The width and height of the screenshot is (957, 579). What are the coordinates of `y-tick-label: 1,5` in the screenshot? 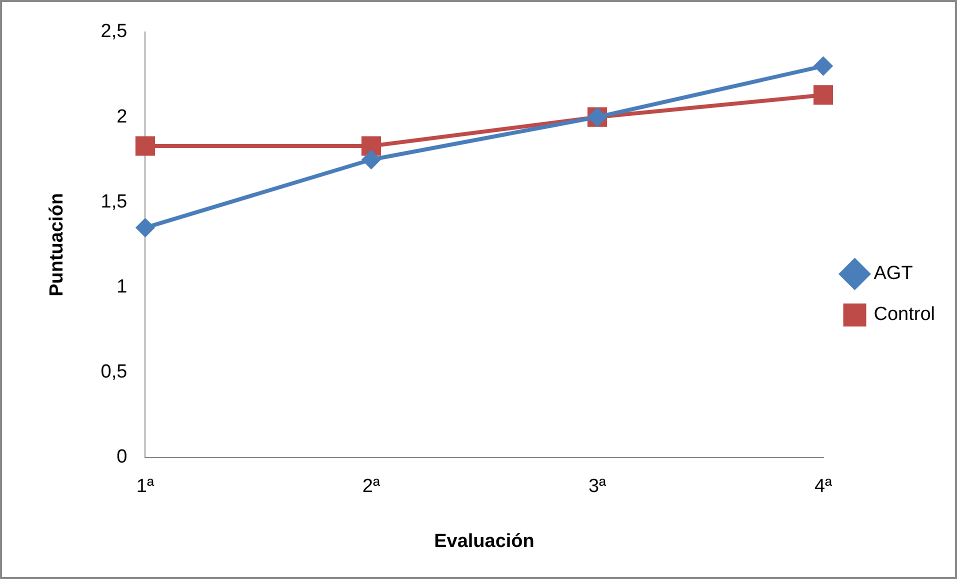 It's located at (114, 201).